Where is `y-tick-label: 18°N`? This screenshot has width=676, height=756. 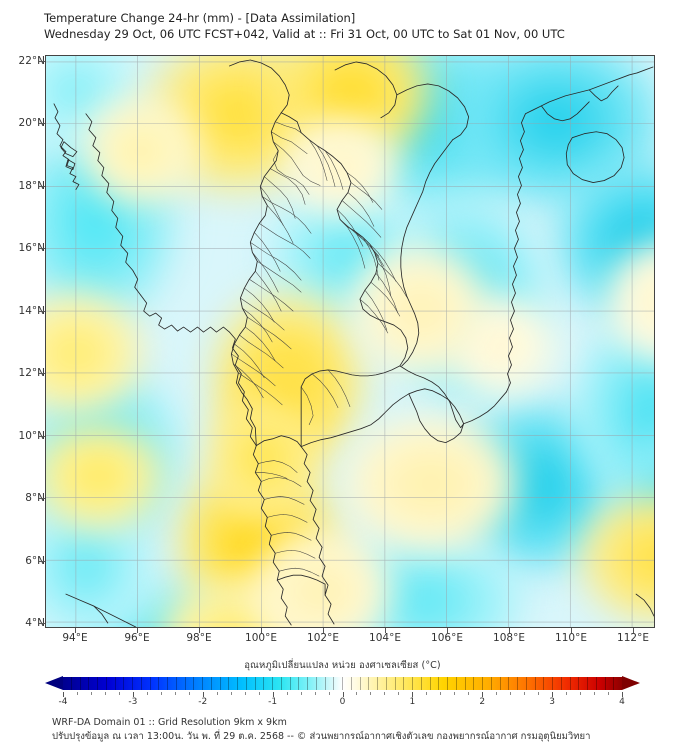
y-tick-label: 18°N is located at coordinates (31, 186).